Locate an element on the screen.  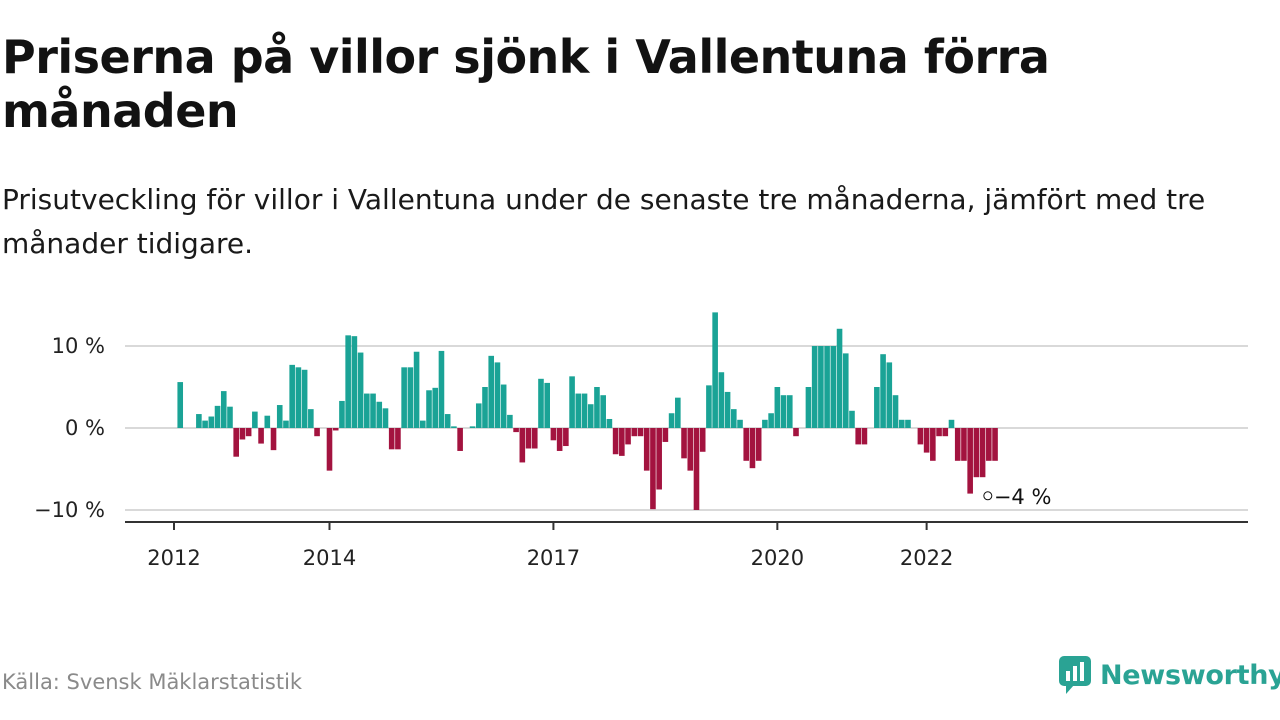
newsworthy-logo: Newsworthy is located at coordinates (1169, 675).